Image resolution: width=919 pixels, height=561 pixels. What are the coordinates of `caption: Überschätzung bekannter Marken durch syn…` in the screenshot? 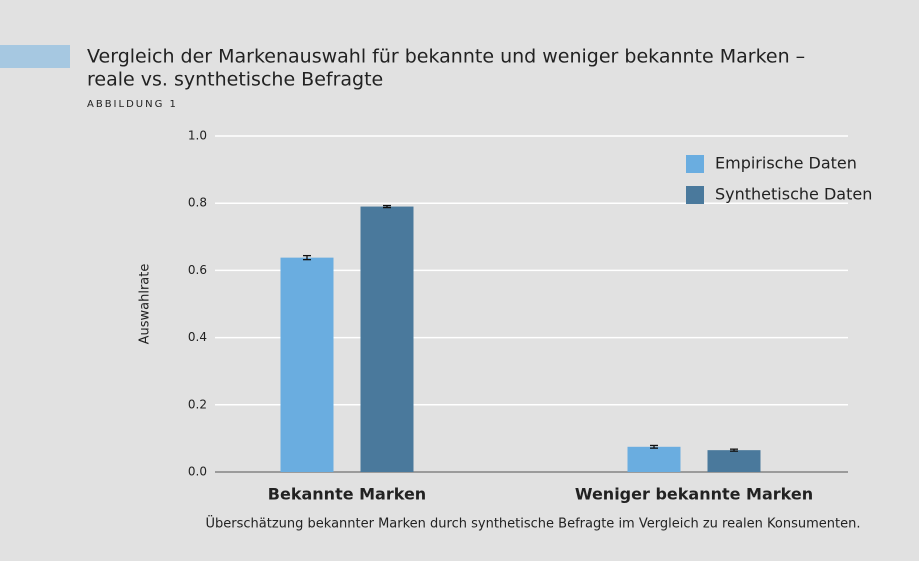 It's located at (533, 523).